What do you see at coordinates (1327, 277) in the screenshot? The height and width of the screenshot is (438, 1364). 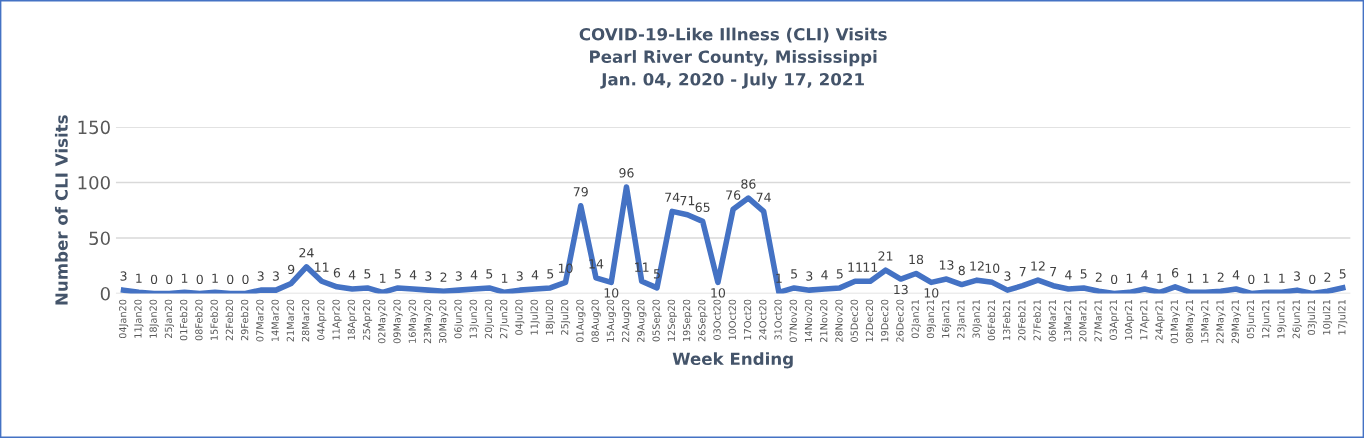 I see `data-label: 2` at bounding box center [1327, 277].